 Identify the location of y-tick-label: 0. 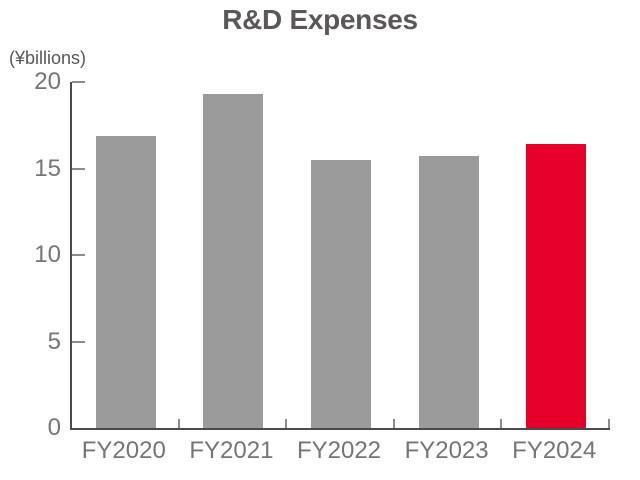
(54, 427).